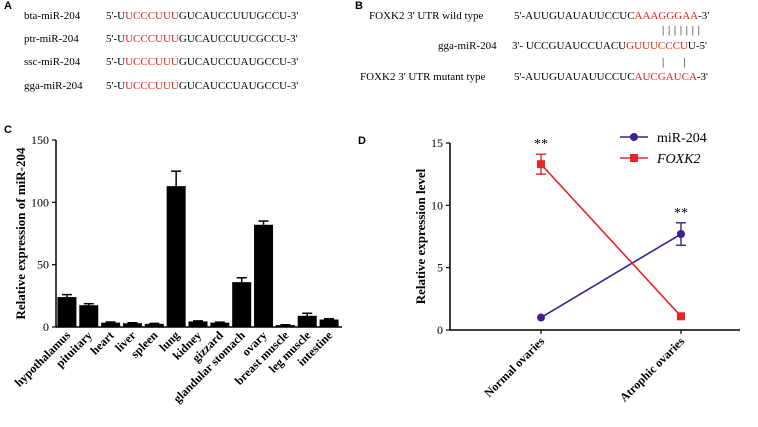  I want to click on mutant-marks: | |, so click(674, 62).